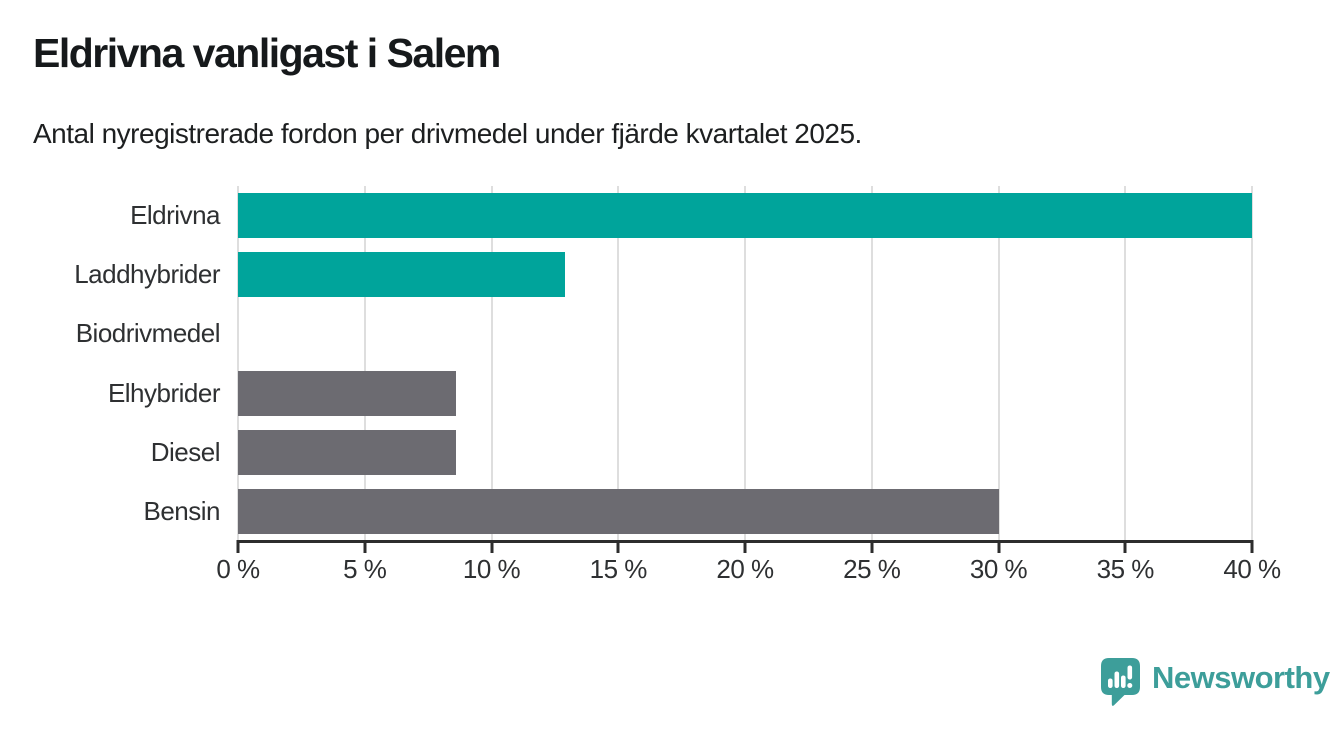  What do you see at coordinates (1241, 677) in the screenshot?
I see `newsworthy-logo-text: Newsworthy` at bounding box center [1241, 677].